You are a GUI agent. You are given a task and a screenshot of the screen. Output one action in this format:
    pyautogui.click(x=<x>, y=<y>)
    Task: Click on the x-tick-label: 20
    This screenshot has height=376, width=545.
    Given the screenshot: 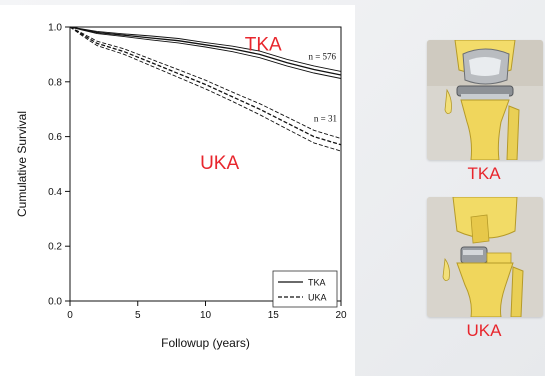 What is the action you would take?
    pyautogui.click(x=341, y=315)
    